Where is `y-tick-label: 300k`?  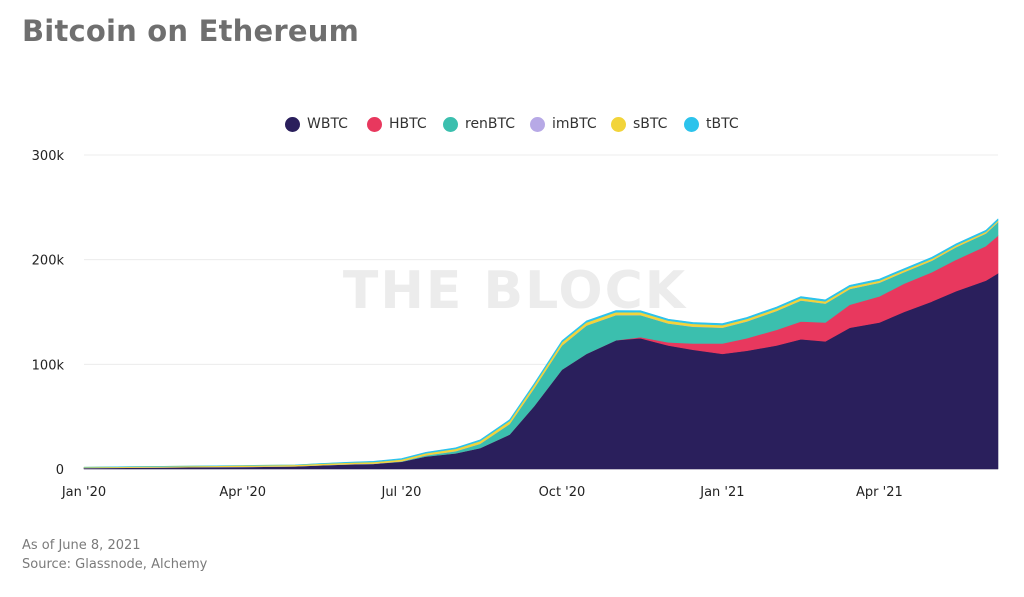 y-tick-label: 300k is located at coordinates (48, 156).